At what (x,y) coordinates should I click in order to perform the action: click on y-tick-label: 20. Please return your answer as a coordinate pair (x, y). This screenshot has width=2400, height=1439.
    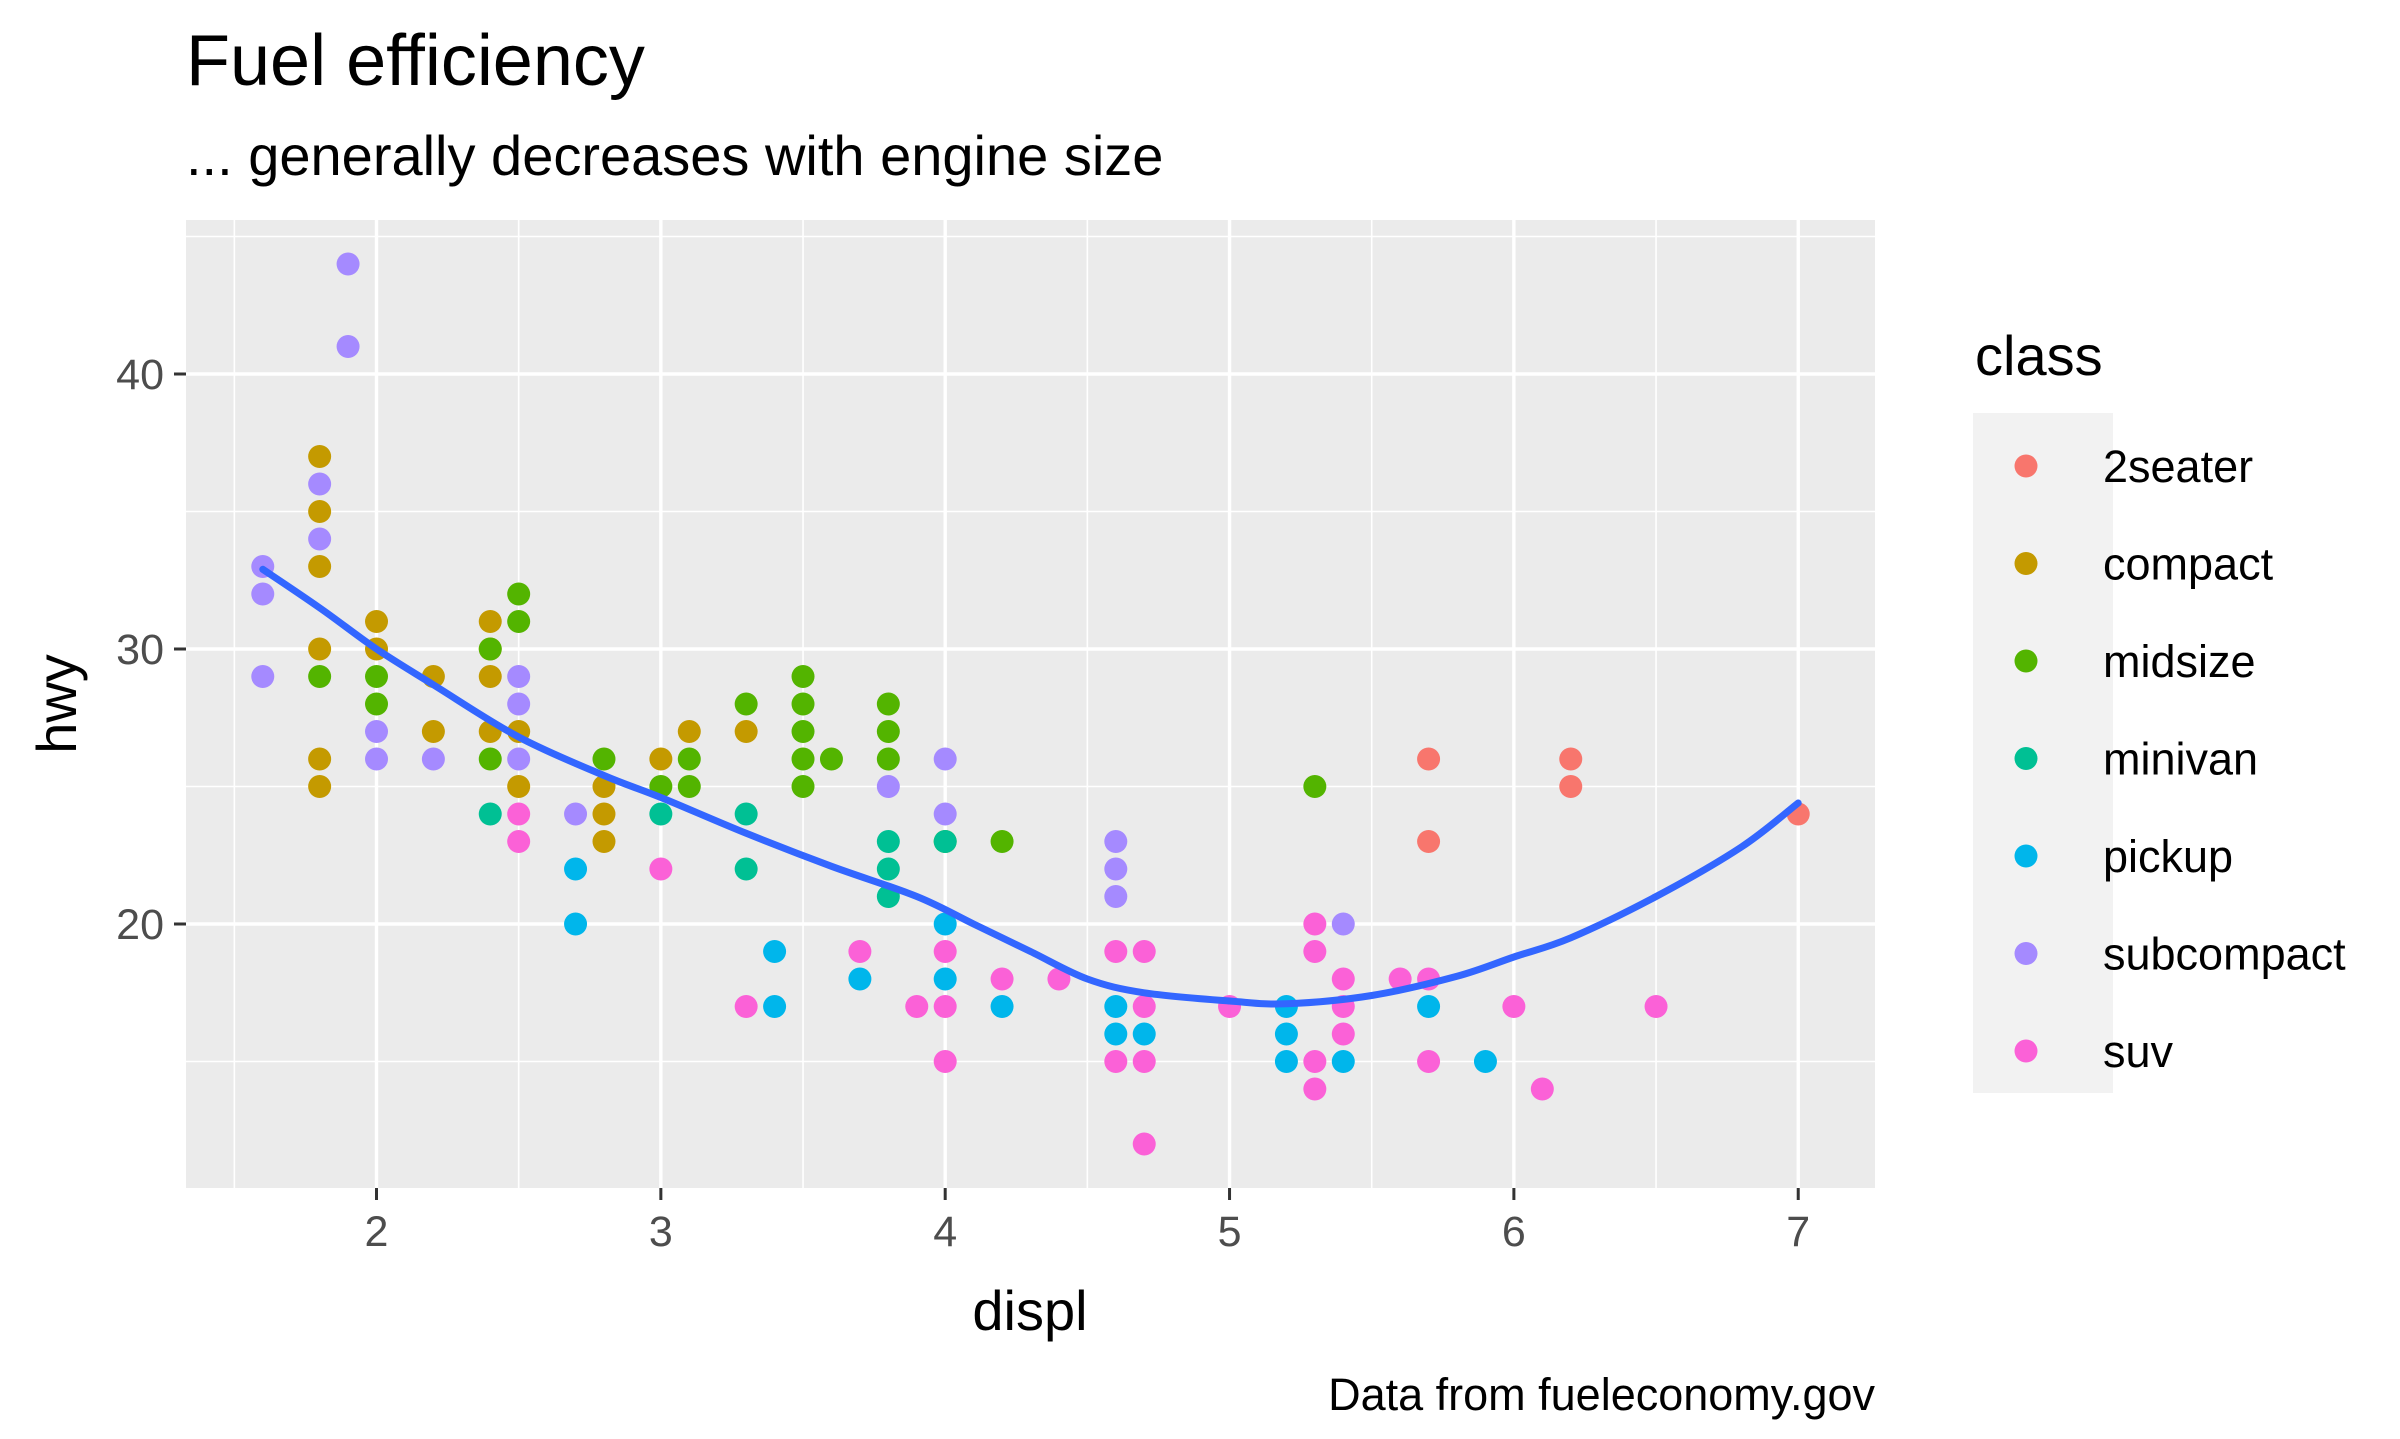
    Looking at the image, I should click on (140, 925).